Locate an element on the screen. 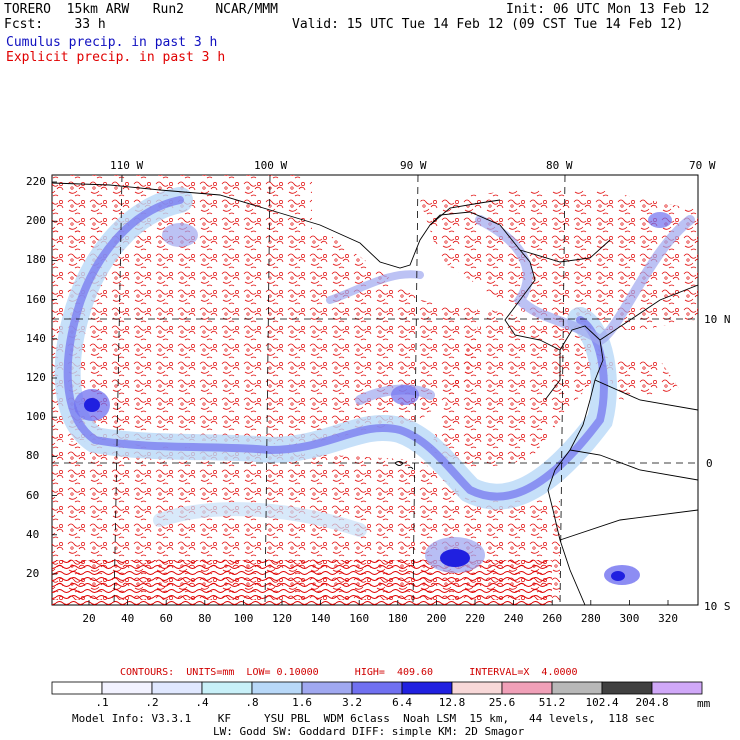 The image size is (740, 740). forecast-hour: Fcst: 33 h is located at coordinates (55, 24).